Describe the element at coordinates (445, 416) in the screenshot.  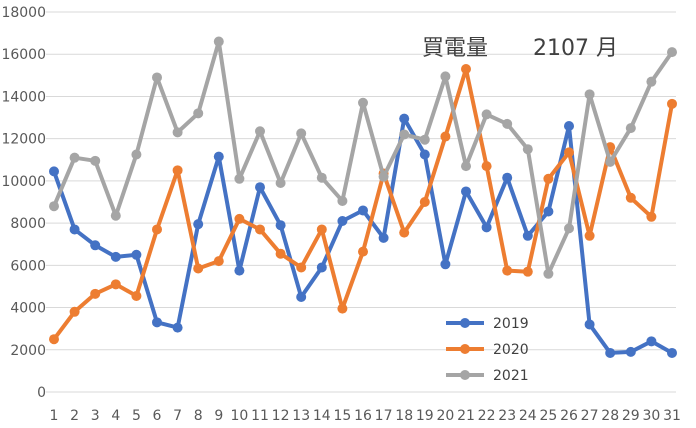
I see `x-tick-label: 20` at that location.